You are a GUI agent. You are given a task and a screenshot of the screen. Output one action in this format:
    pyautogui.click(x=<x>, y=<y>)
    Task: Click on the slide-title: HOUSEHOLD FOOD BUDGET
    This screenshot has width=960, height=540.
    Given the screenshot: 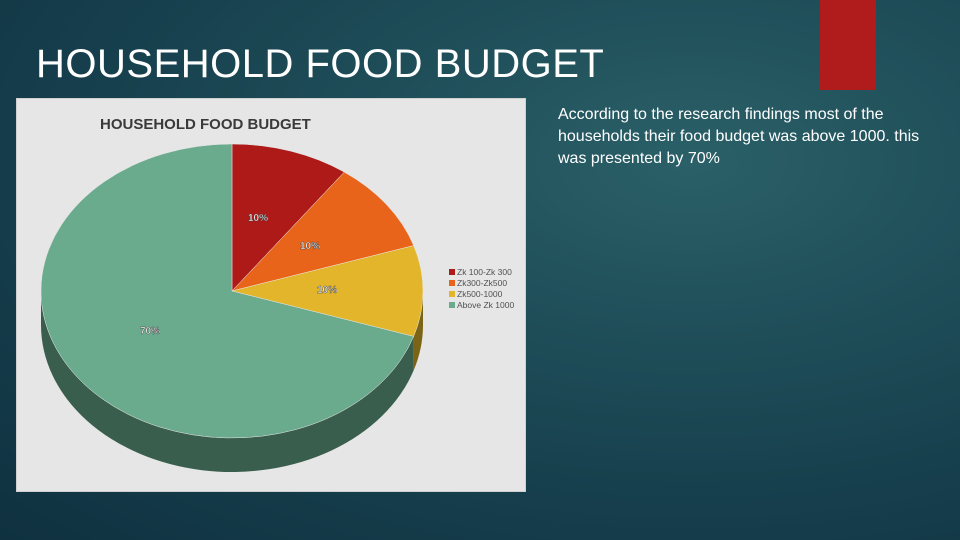 What is the action you would take?
    pyautogui.click(x=320, y=64)
    